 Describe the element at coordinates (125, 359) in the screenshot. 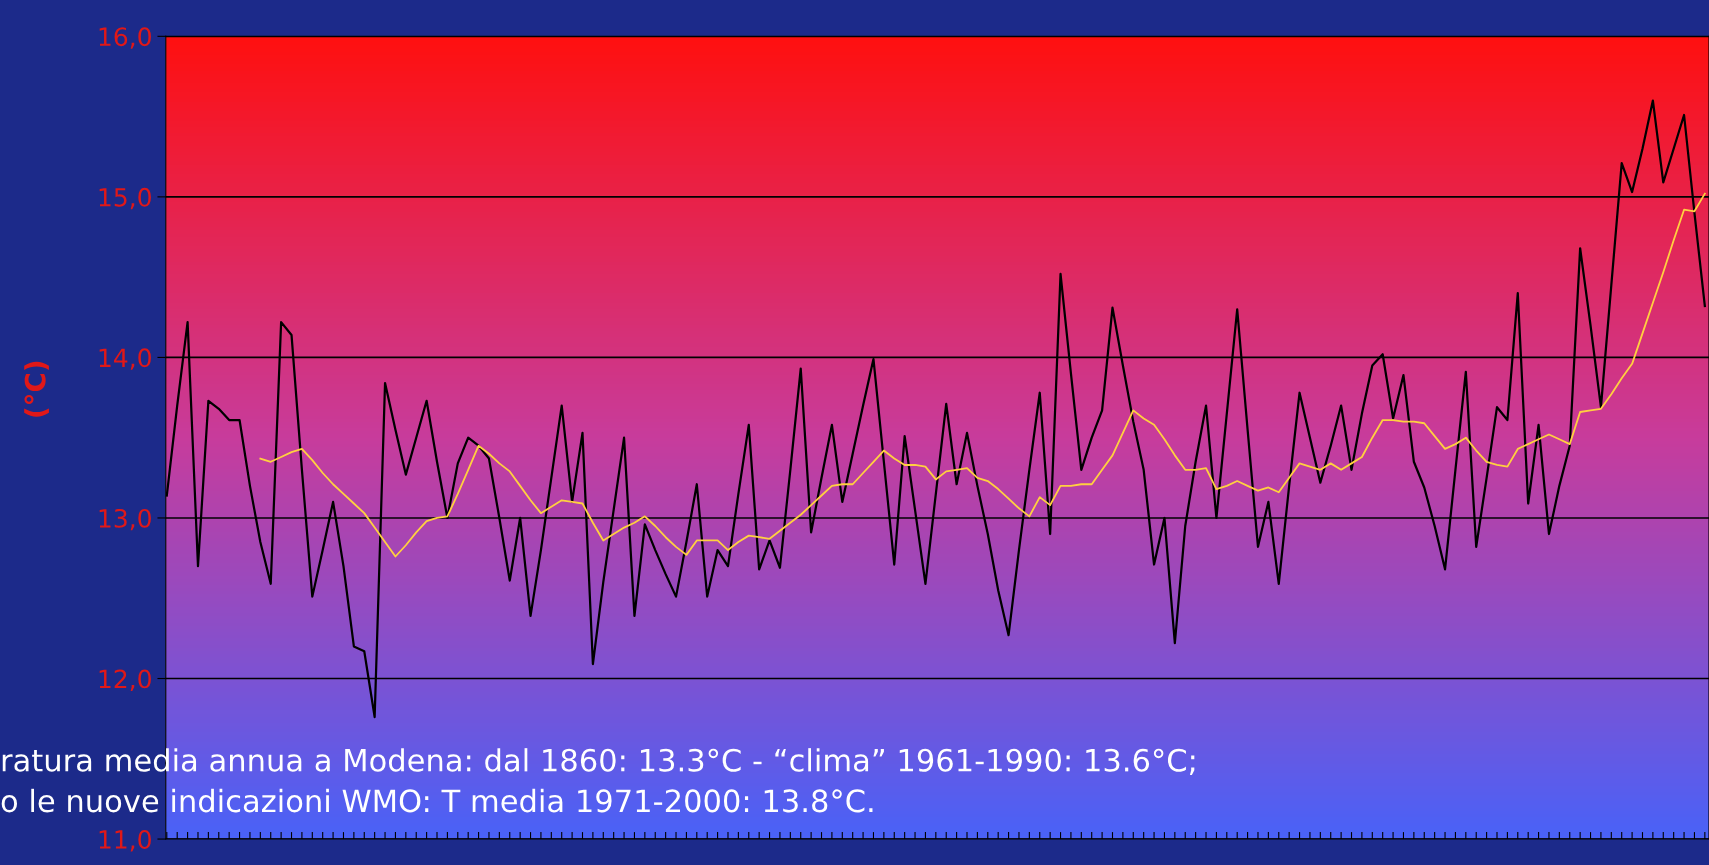

I see `y-tick-label: 14,0` at that location.